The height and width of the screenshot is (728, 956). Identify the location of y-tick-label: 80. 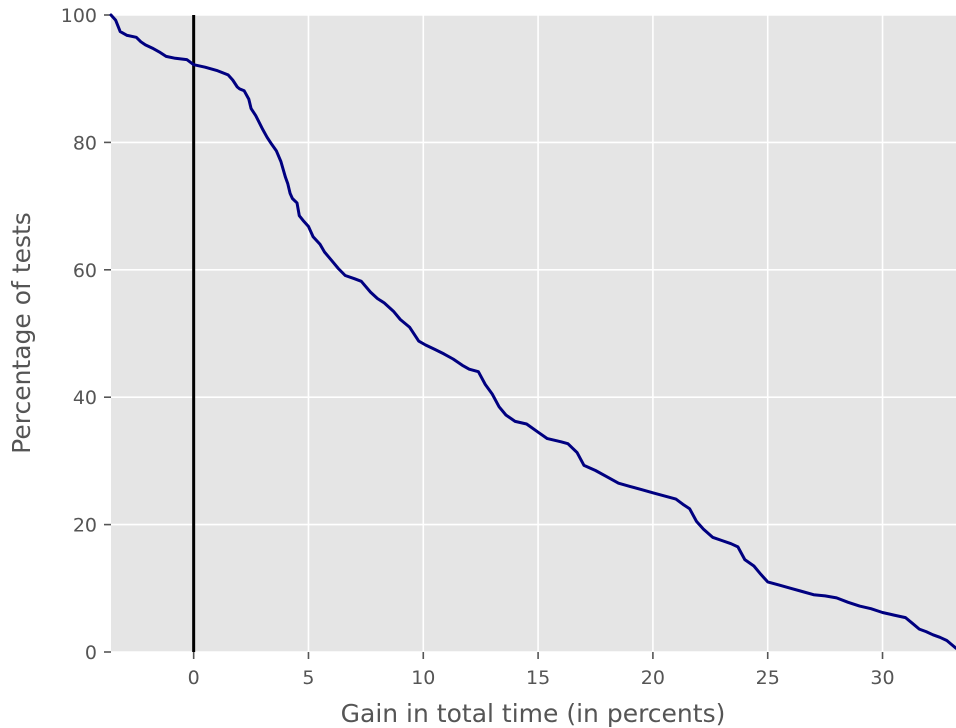
(85, 143).